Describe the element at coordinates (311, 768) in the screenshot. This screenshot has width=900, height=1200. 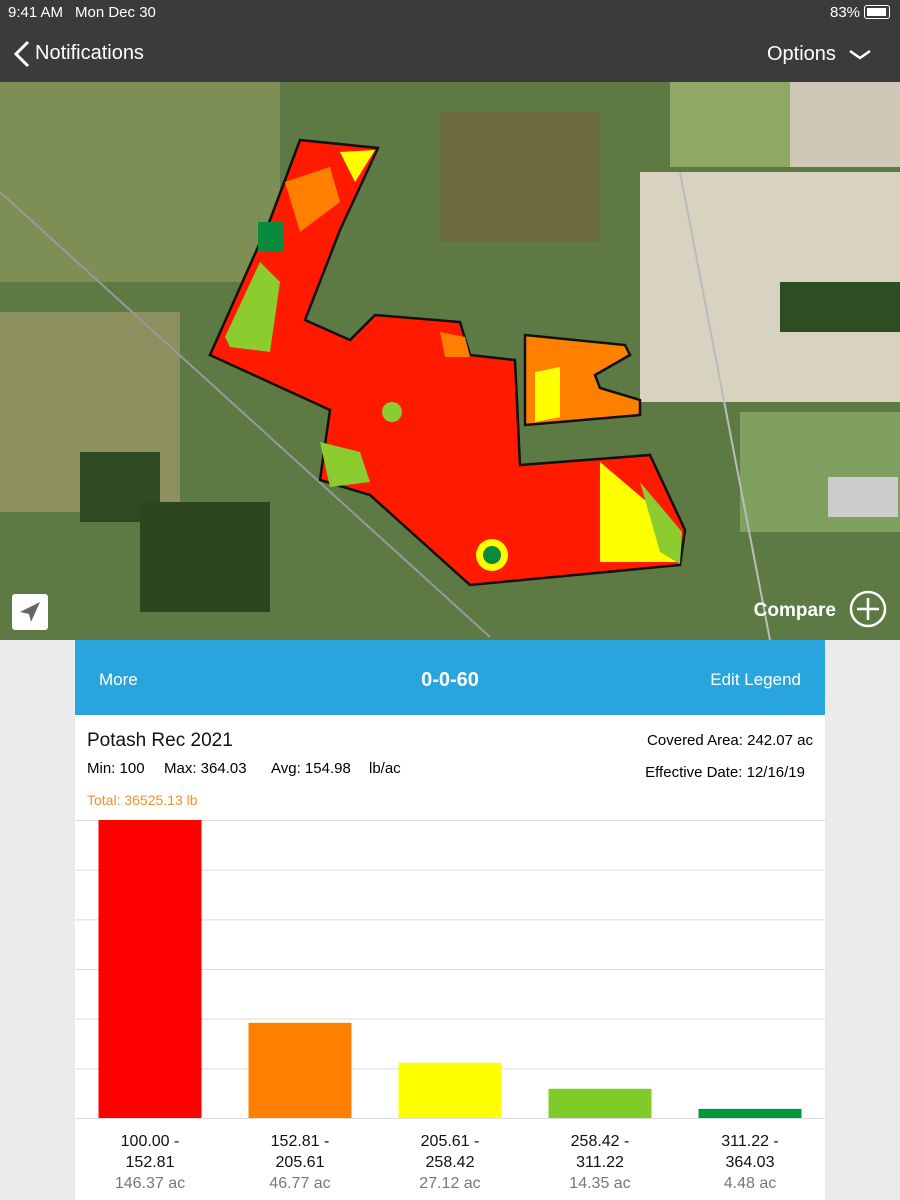
I see `avg: Avg: 154.98` at that location.